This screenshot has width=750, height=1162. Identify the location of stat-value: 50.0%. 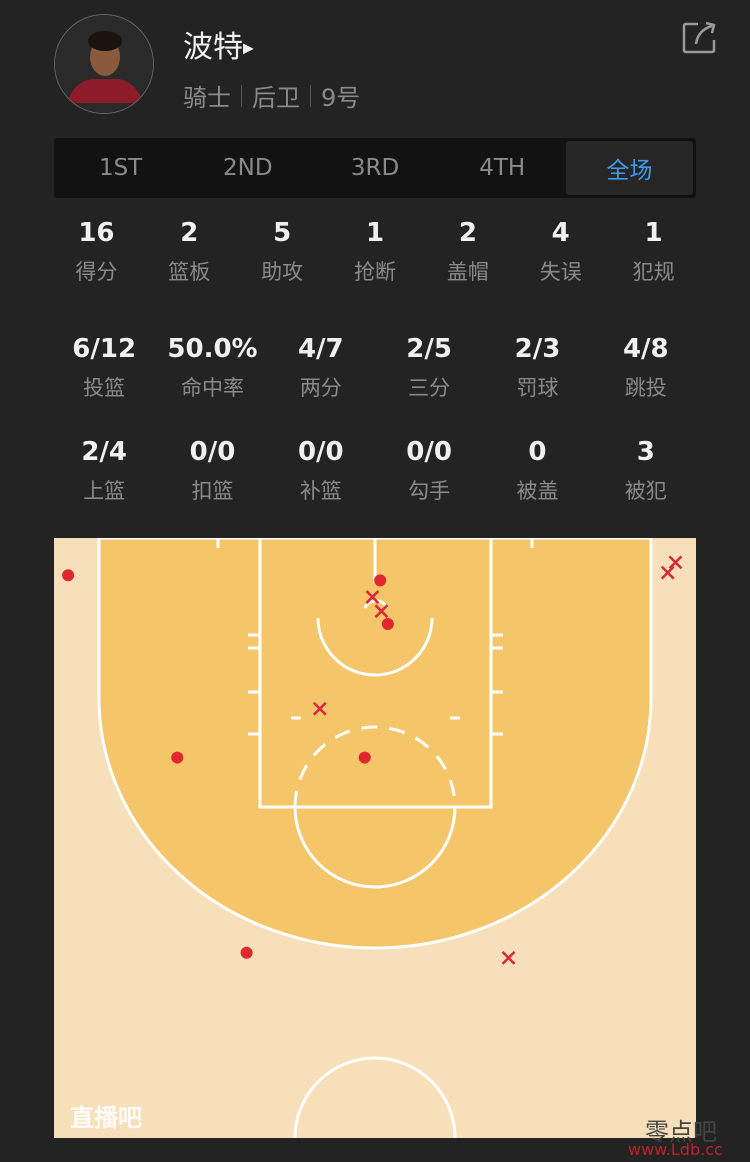
(212, 349).